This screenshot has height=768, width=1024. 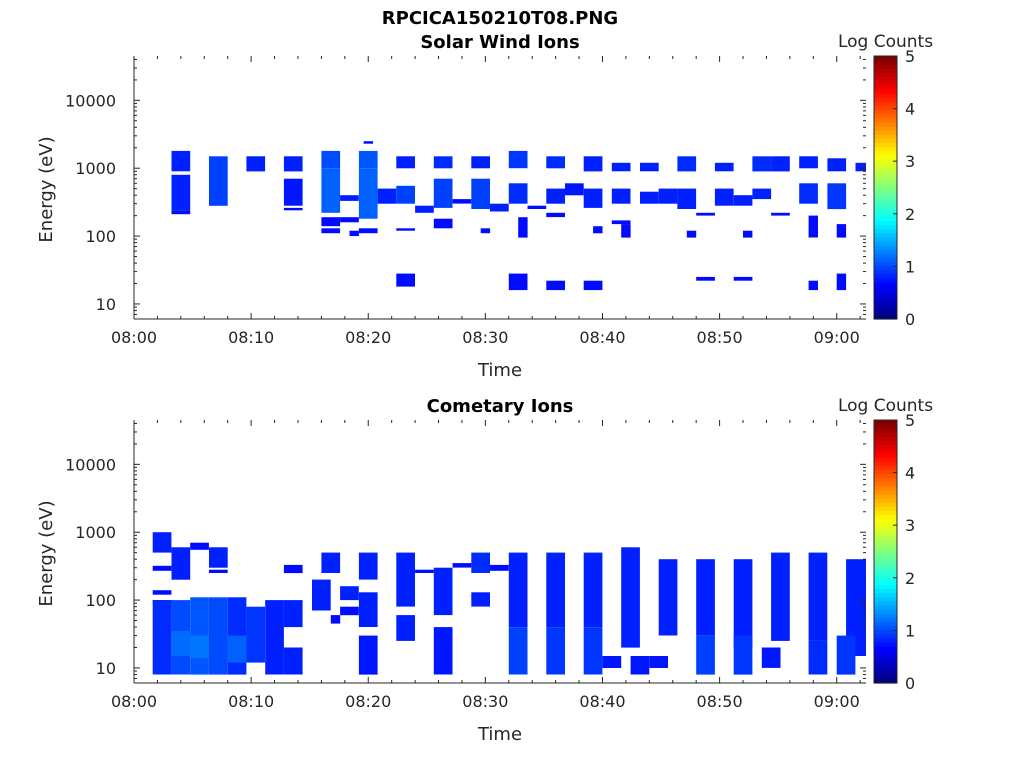 I want to click on colorbar-tick-label: 3, so click(x=910, y=161).